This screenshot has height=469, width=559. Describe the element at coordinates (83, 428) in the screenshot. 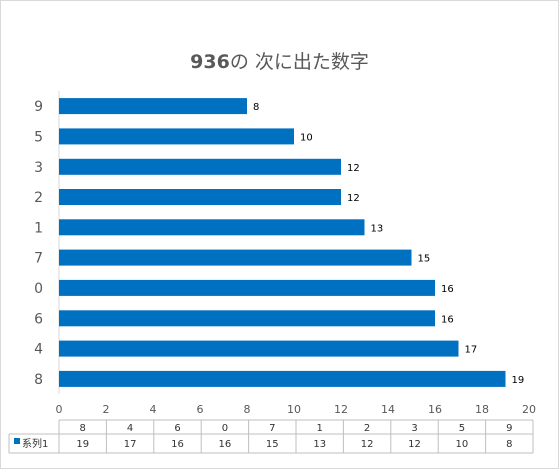

I see `table-header-cell: 8` at that location.